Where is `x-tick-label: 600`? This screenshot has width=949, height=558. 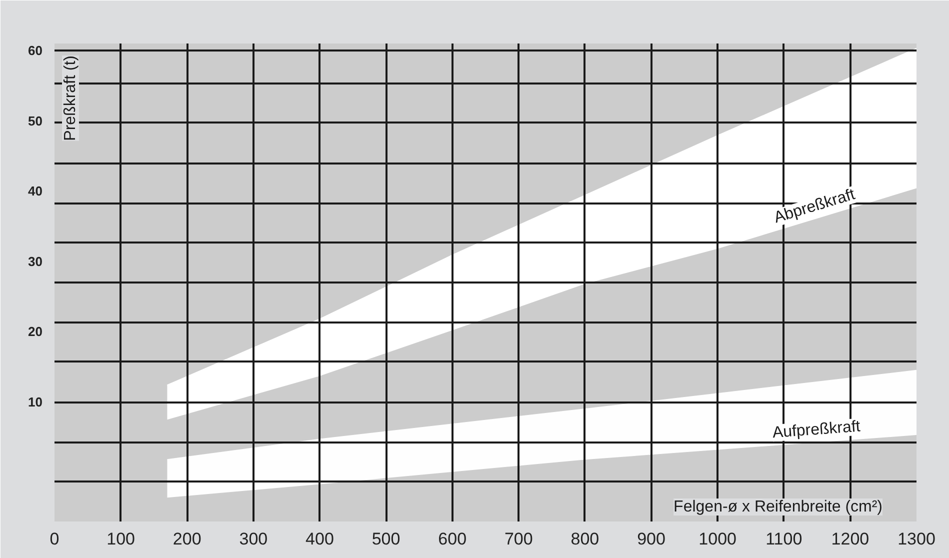 x-tick-label: 600 is located at coordinates (452, 539).